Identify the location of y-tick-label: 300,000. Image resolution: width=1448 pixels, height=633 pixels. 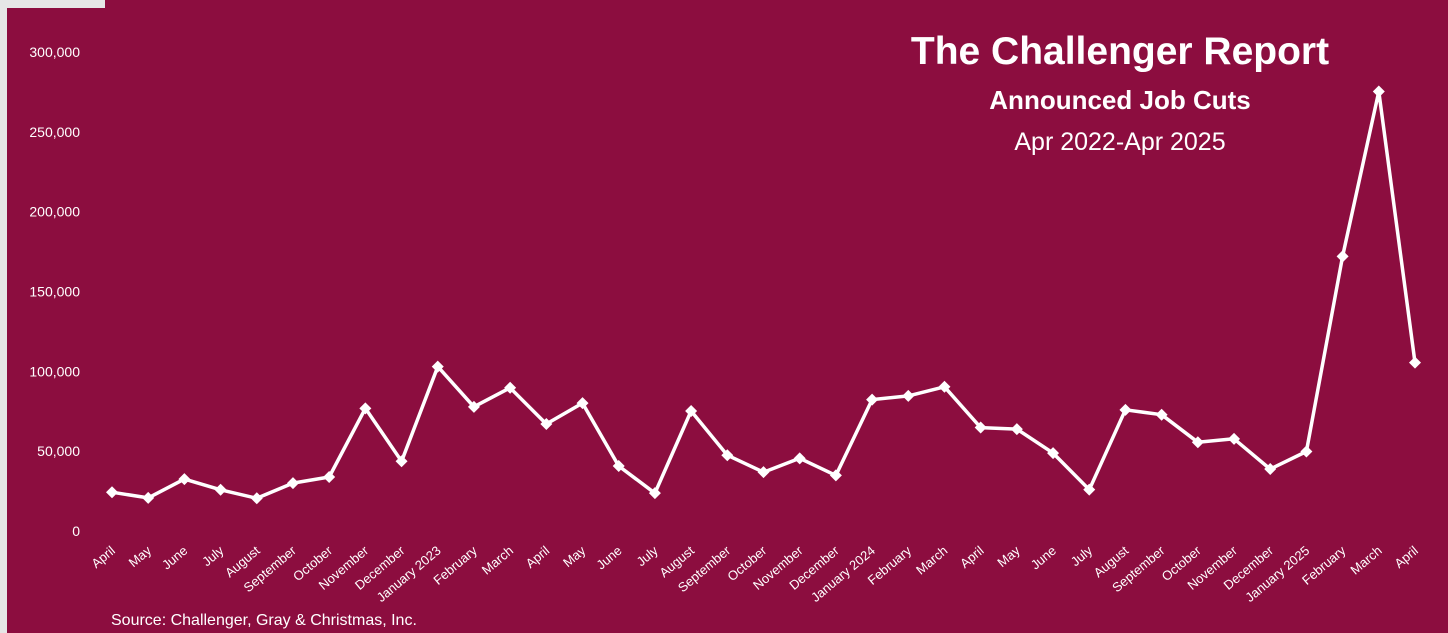
(54, 52).